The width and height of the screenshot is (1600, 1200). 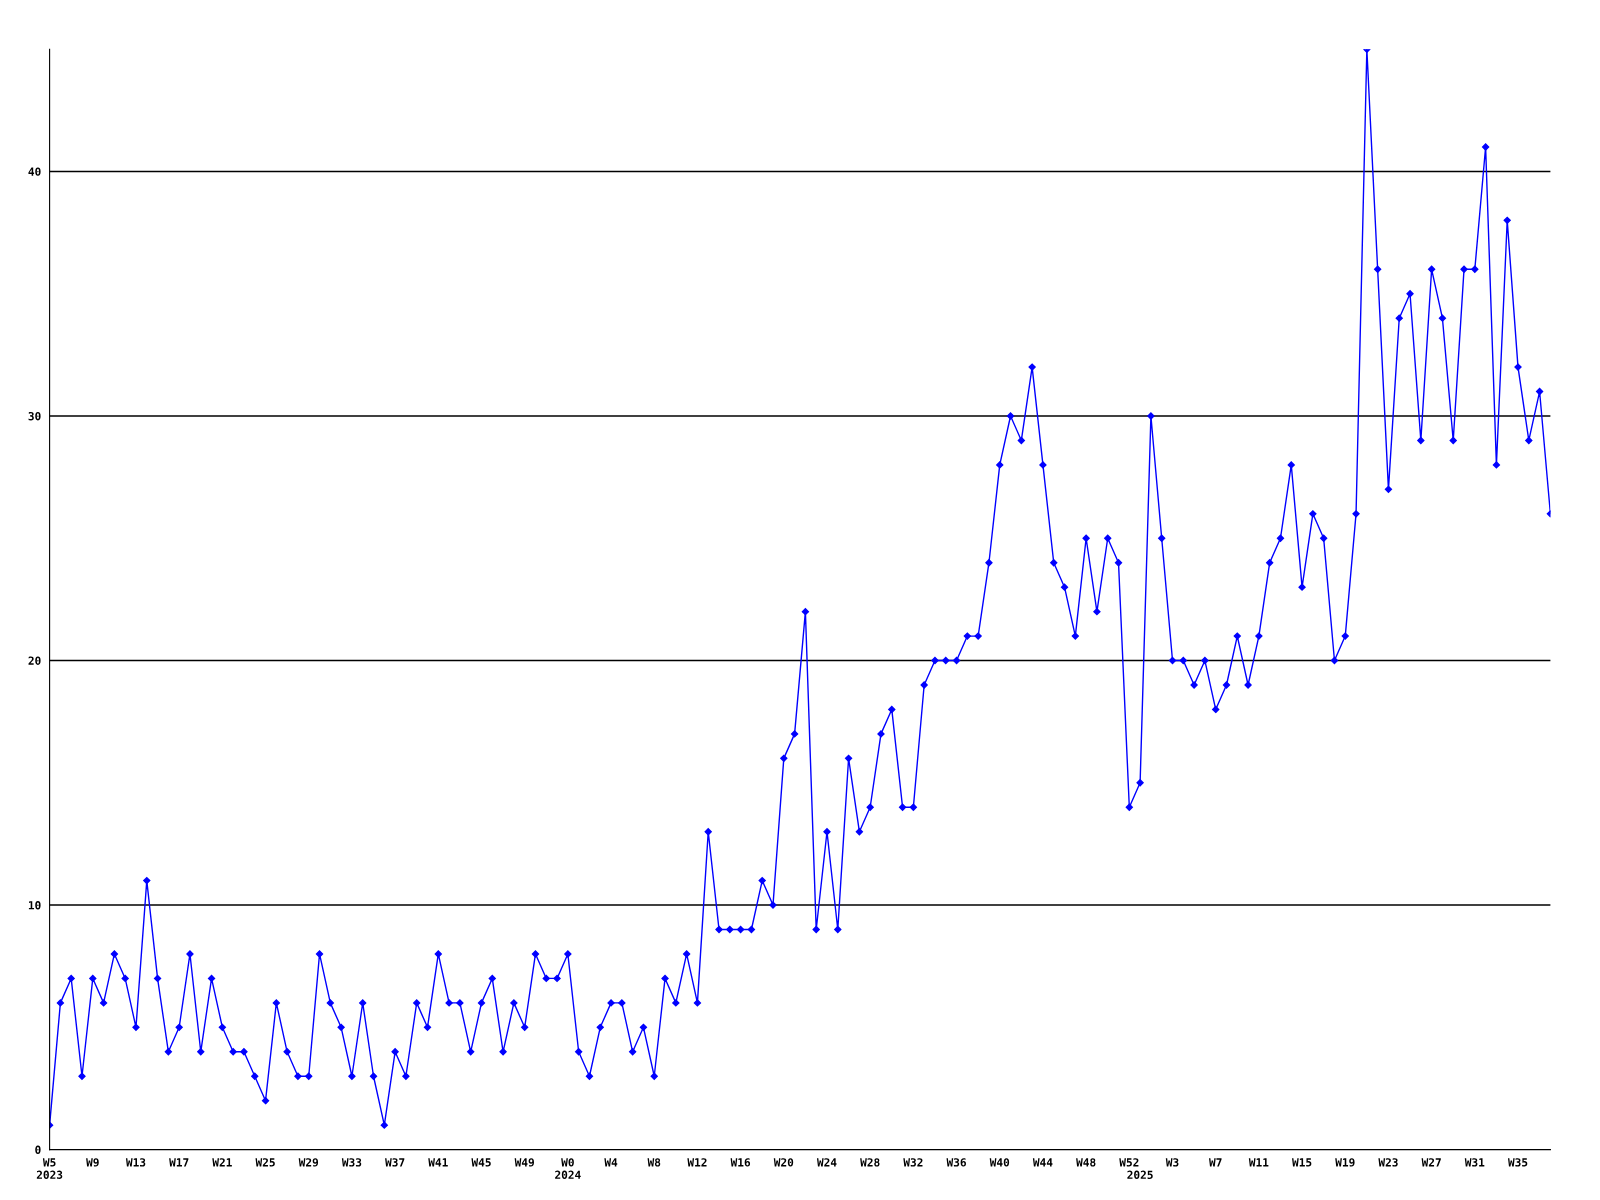 I want to click on x-tick-label: W49, so click(x=524, y=1162).